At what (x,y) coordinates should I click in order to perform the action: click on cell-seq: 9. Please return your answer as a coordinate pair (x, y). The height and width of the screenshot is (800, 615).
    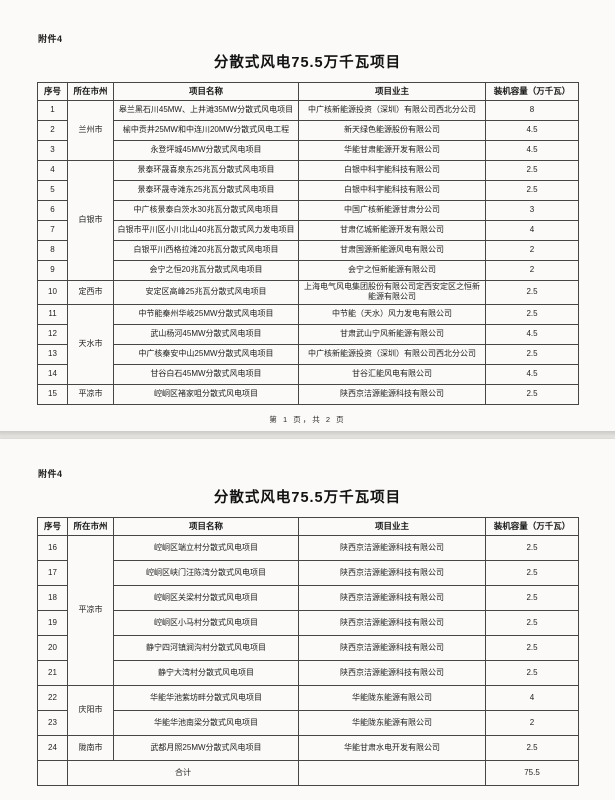
    Looking at the image, I should click on (52, 270).